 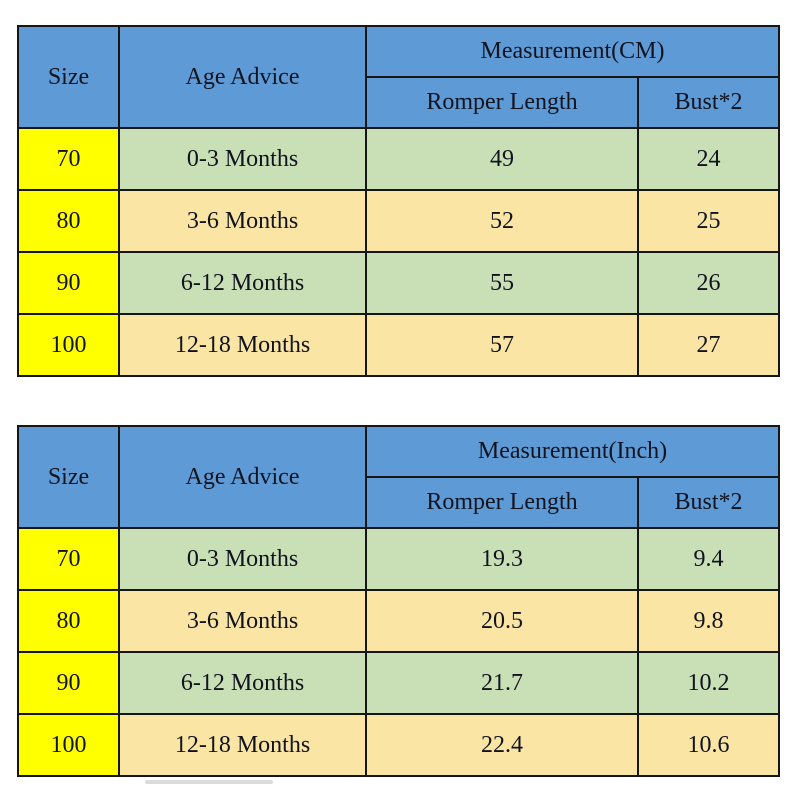 I want to click on header-row-top: Size Age Advice Measurement(Inch), so click(x=398, y=477).